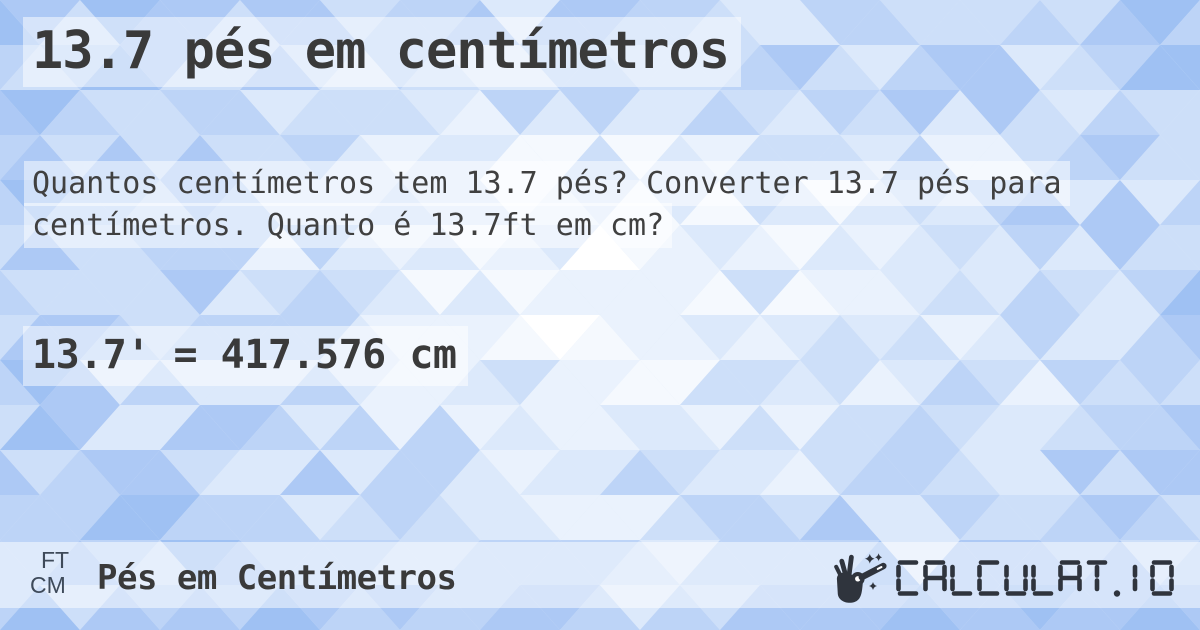 This screenshot has height=630, width=1200. I want to click on page-title-text: 13.7 pés em centímetros, so click(382, 52).